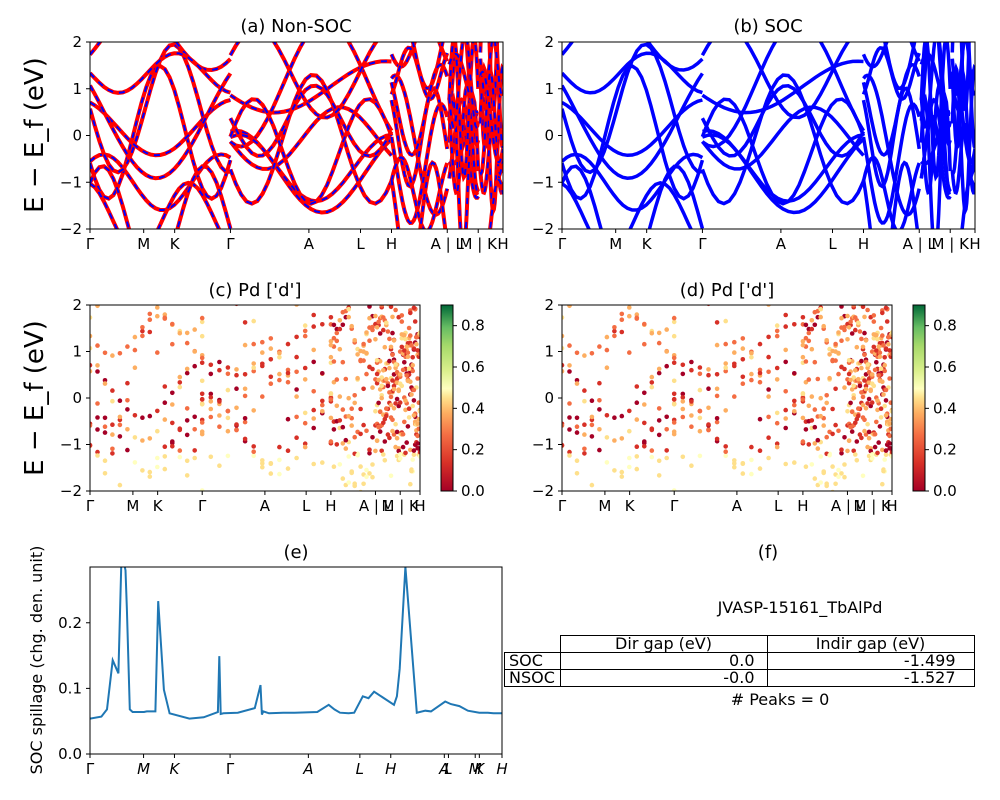 The height and width of the screenshot is (800, 1000). I want to click on table-cell: NSOC, so click(532, 678).